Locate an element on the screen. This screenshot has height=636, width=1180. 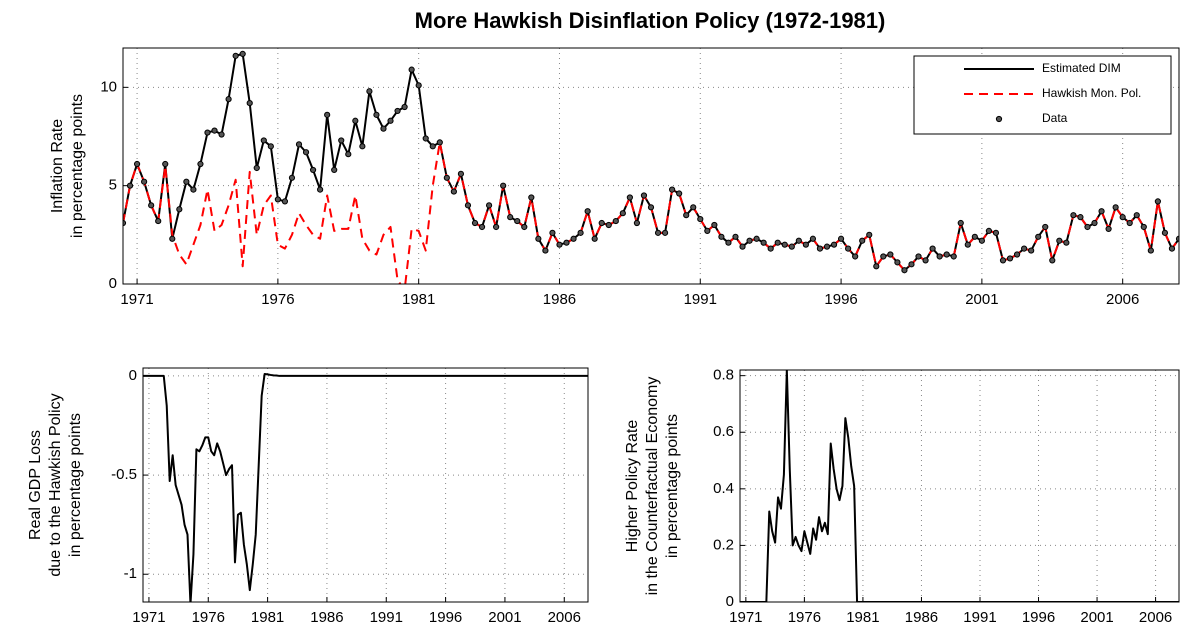
plot-layer is located at coordinates (365, 487).